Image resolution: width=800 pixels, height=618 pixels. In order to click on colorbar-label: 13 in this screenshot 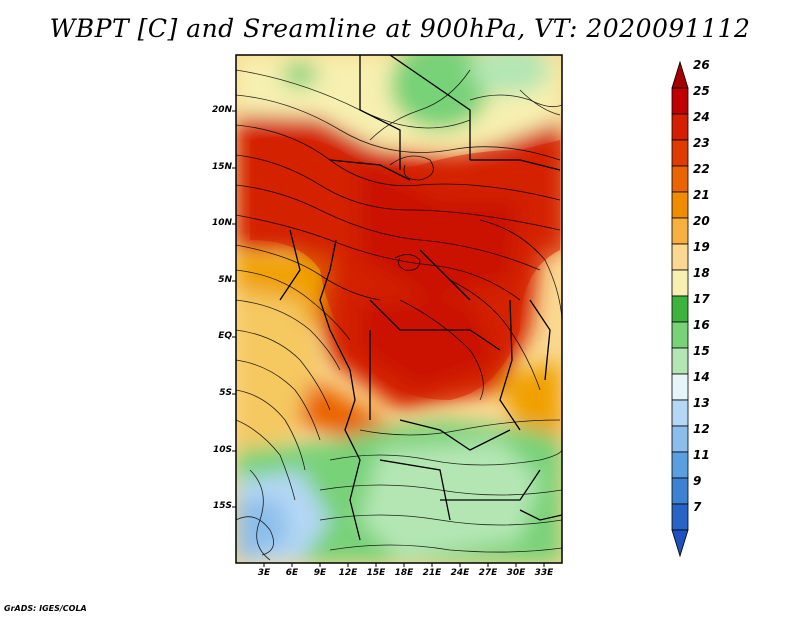, I will do `click(701, 403)`.